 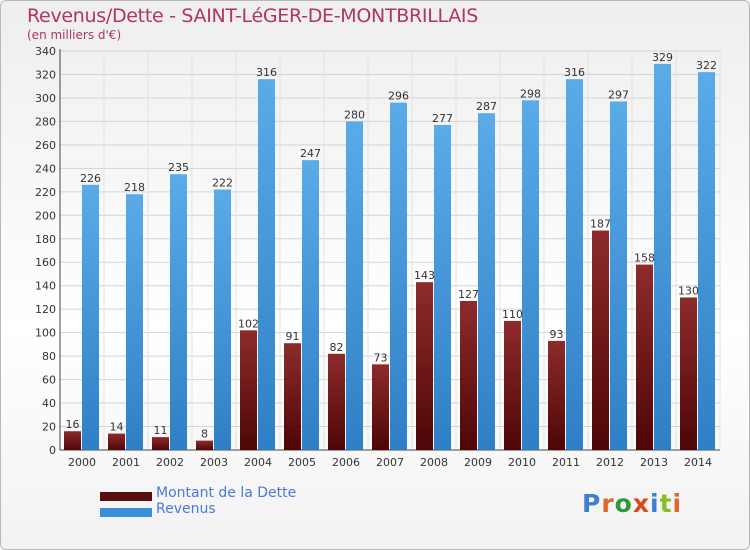 What do you see at coordinates (49, 403) in the screenshot?
I see `y-tick-label: 40` at bounding box center [49, 403].